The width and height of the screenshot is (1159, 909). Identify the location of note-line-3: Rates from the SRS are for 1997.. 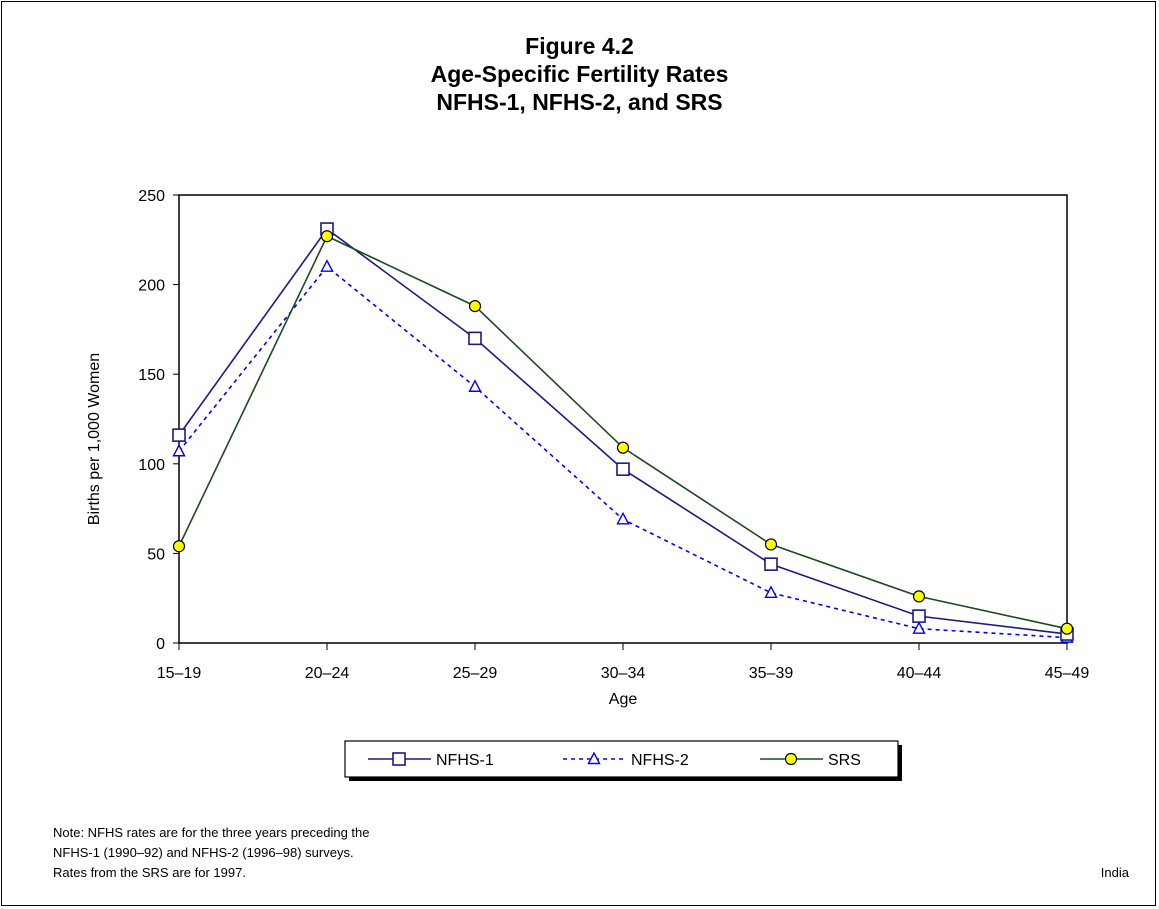
(149, 872).